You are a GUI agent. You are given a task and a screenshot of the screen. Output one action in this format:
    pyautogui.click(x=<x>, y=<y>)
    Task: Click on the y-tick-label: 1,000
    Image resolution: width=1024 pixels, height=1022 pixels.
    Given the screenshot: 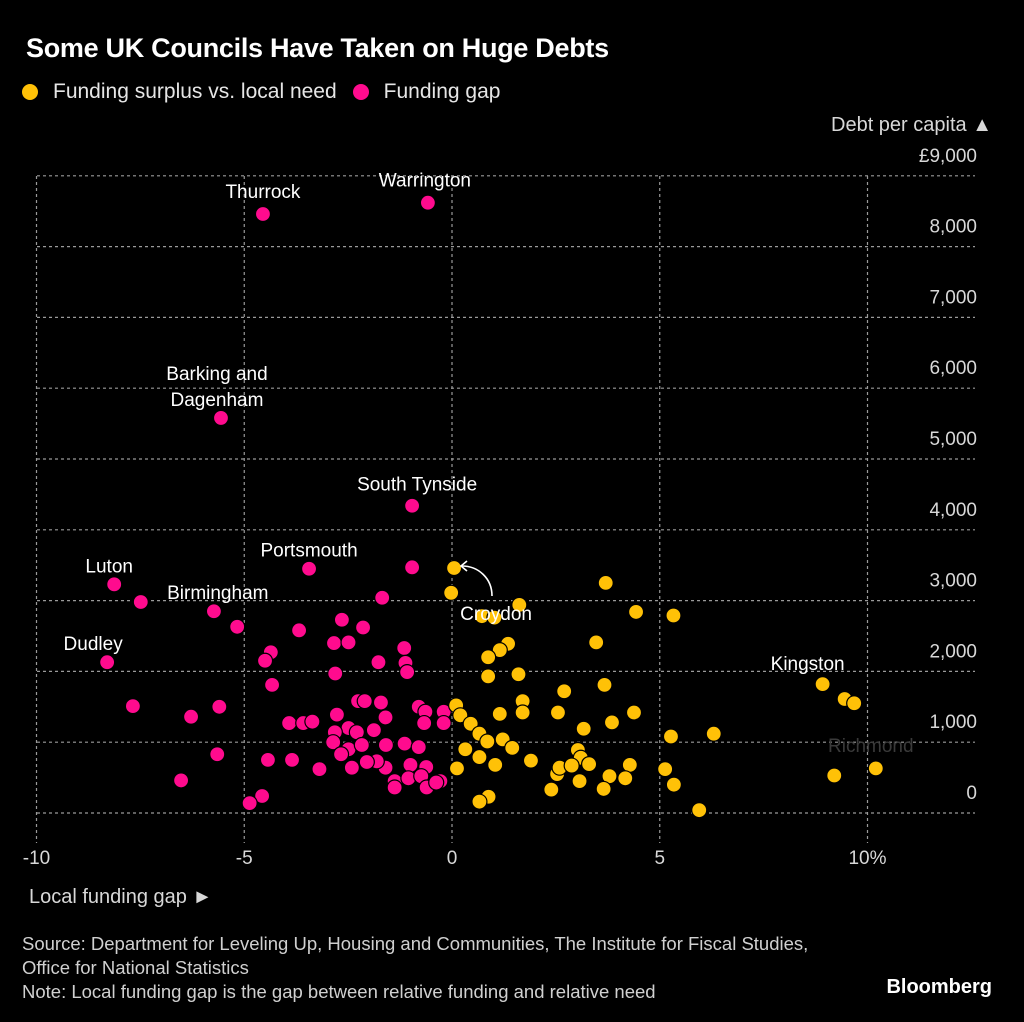 What is the action you would take?
    pyautogui.click(x=953, y=722)
    